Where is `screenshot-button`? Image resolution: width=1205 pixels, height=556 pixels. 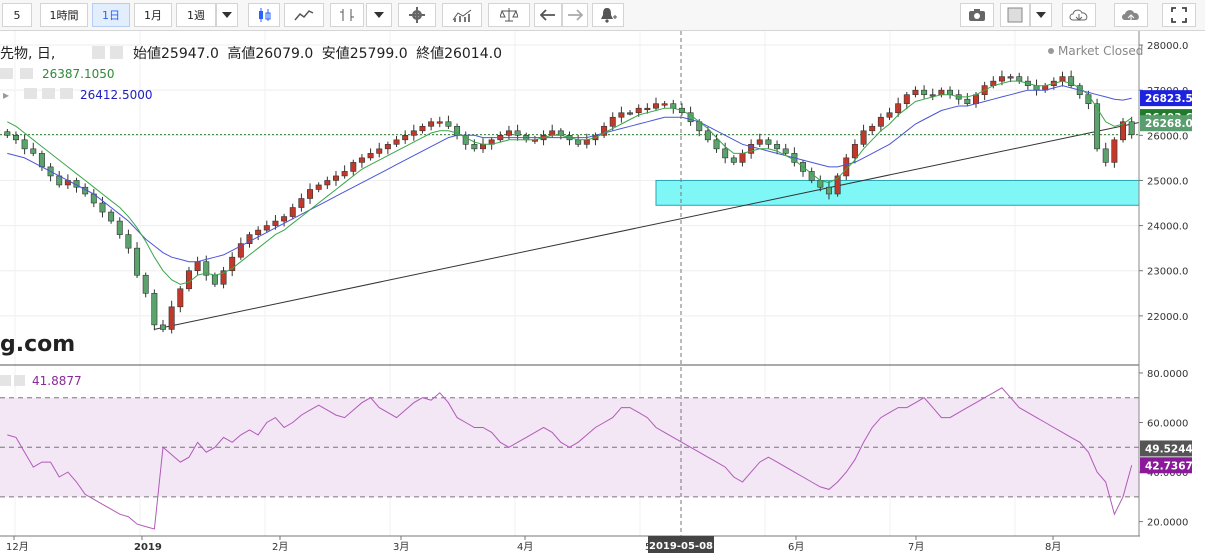
screenshot-button is located at coordinates (977, 15).